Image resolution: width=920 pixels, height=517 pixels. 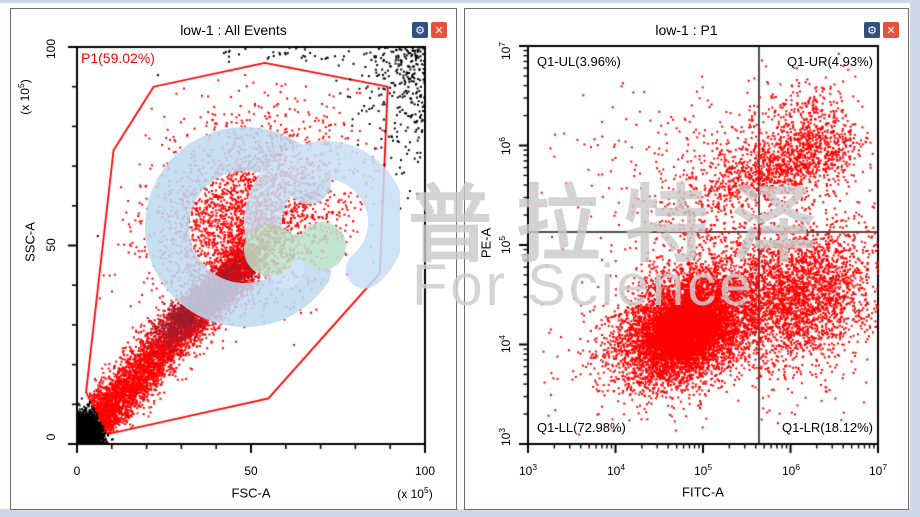 I want to click on x-axis-unit: (x 105), so click(x=414, y=493).